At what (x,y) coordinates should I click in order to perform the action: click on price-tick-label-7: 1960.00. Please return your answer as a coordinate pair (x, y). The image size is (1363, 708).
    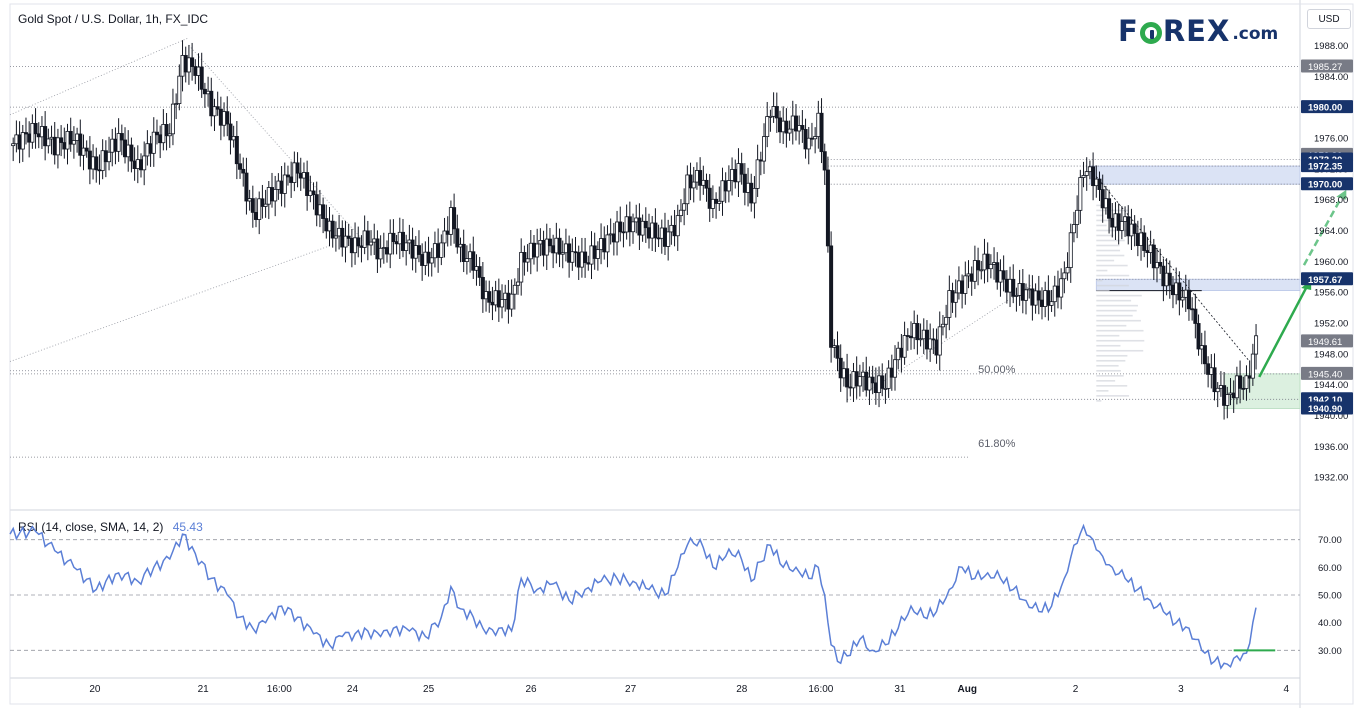
    Looking at the image, I should click on (1331, 262).